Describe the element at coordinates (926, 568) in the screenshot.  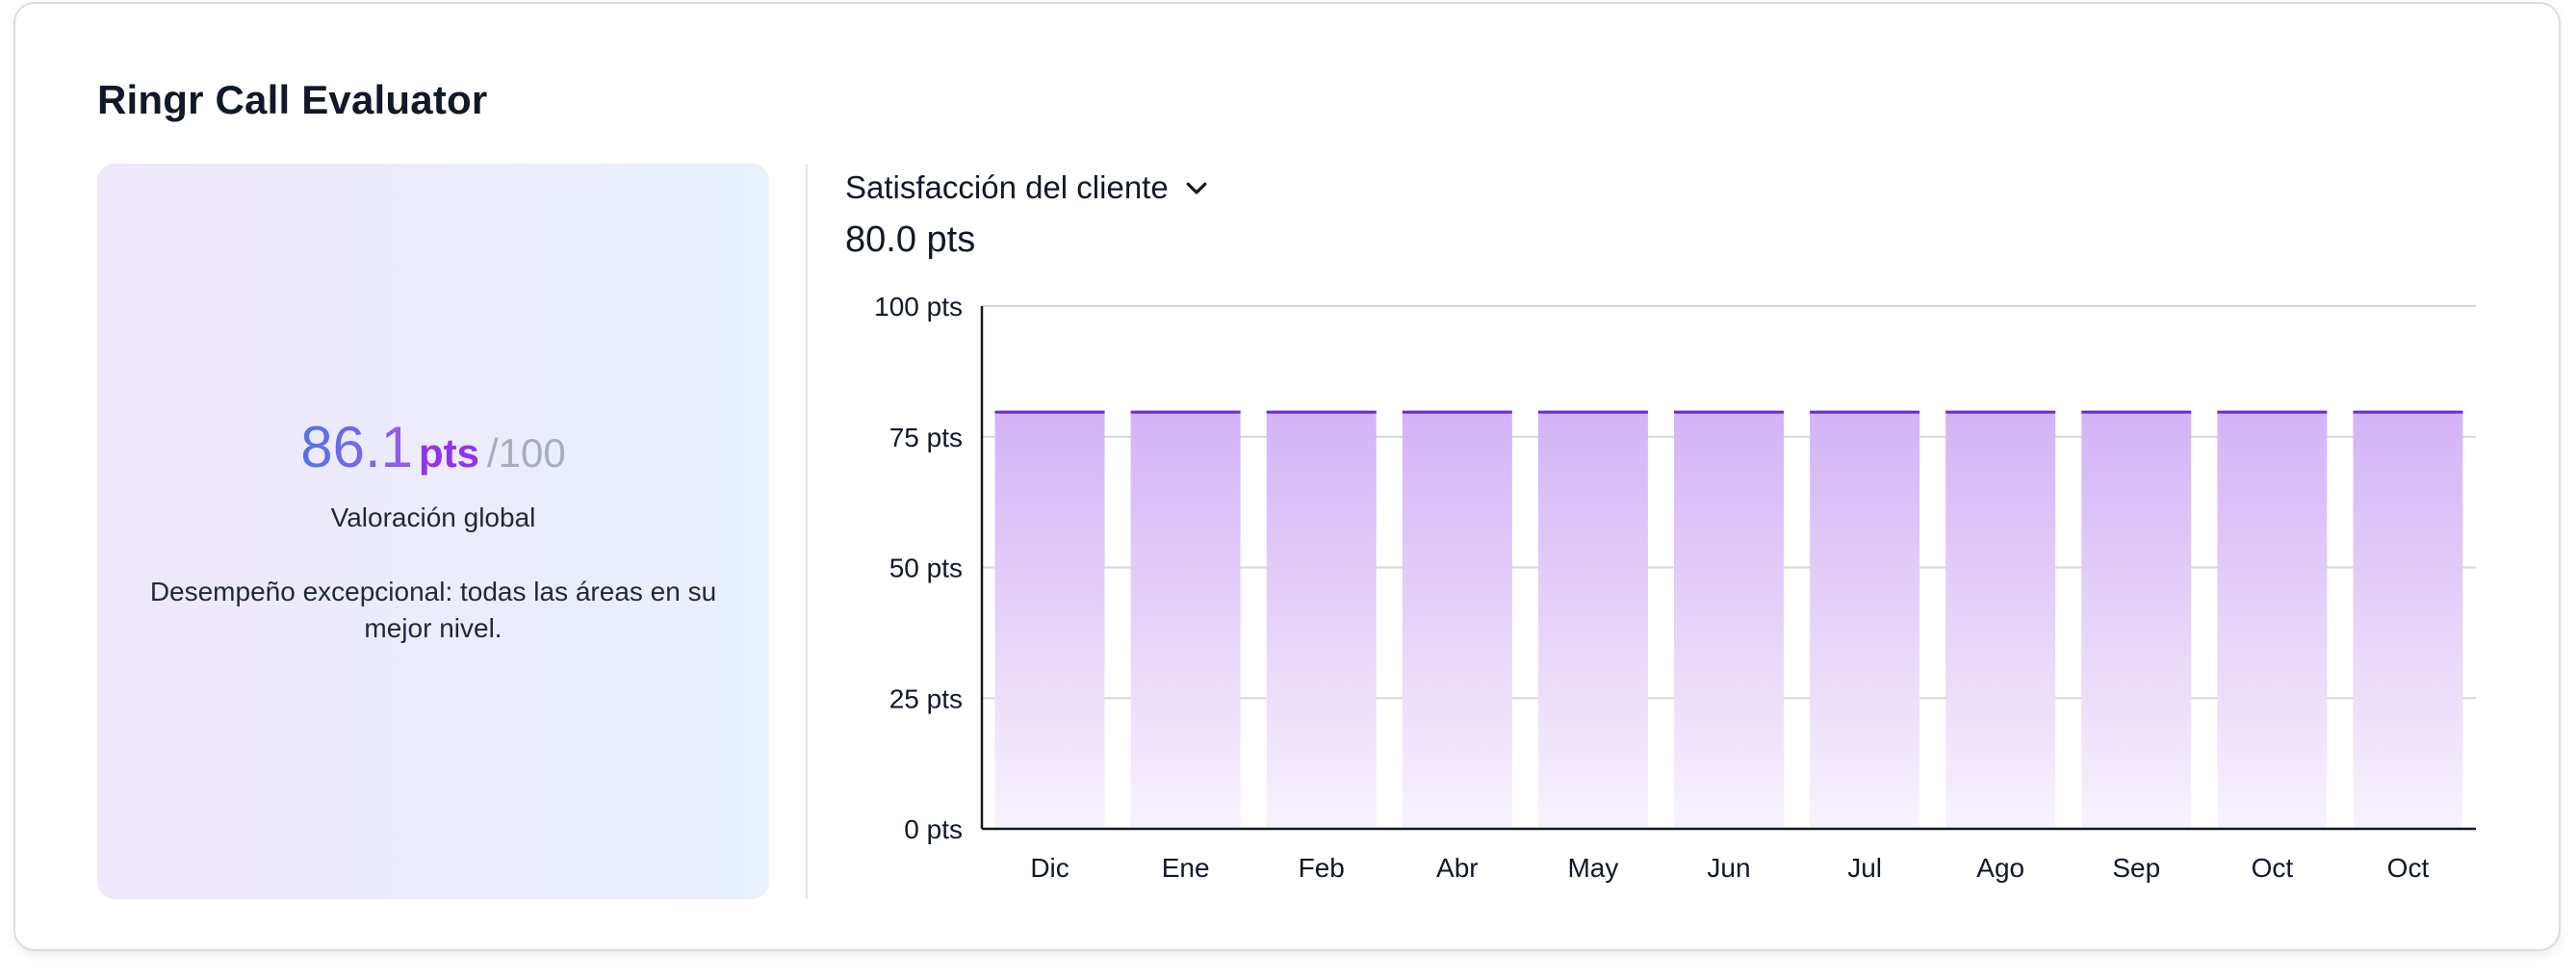
I see `y-tick-label: 50 pts` at that location.